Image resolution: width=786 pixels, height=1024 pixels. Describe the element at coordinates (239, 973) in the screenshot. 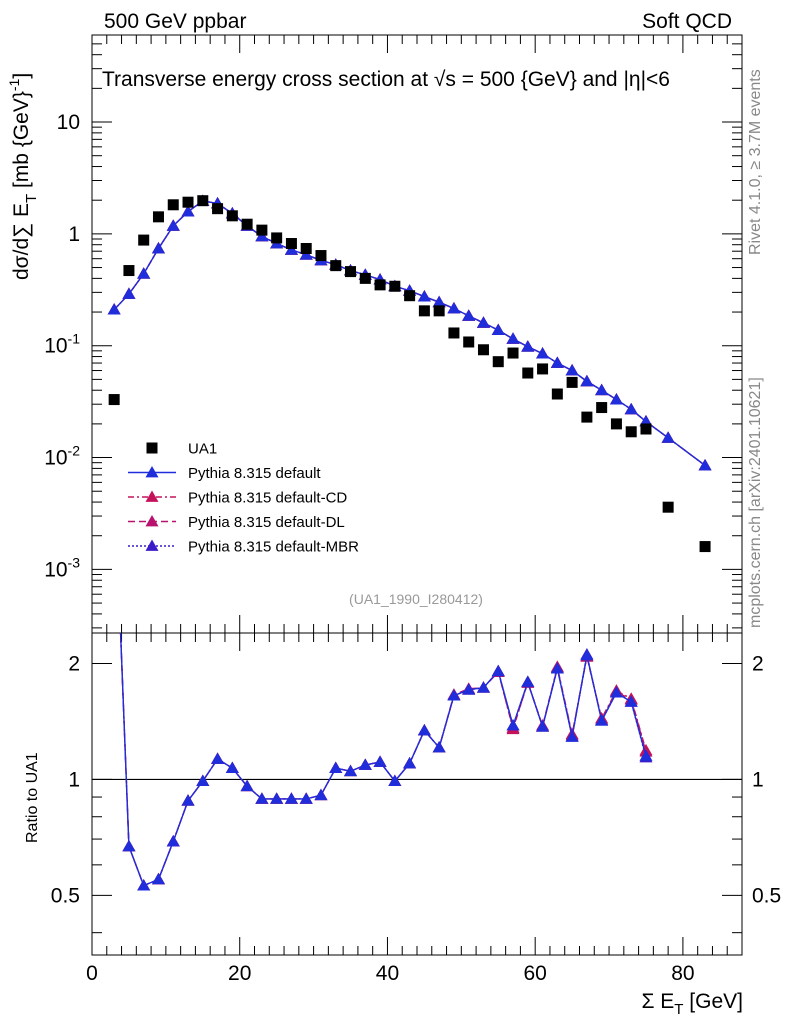

I see `x-tick-label: 20` at that location.